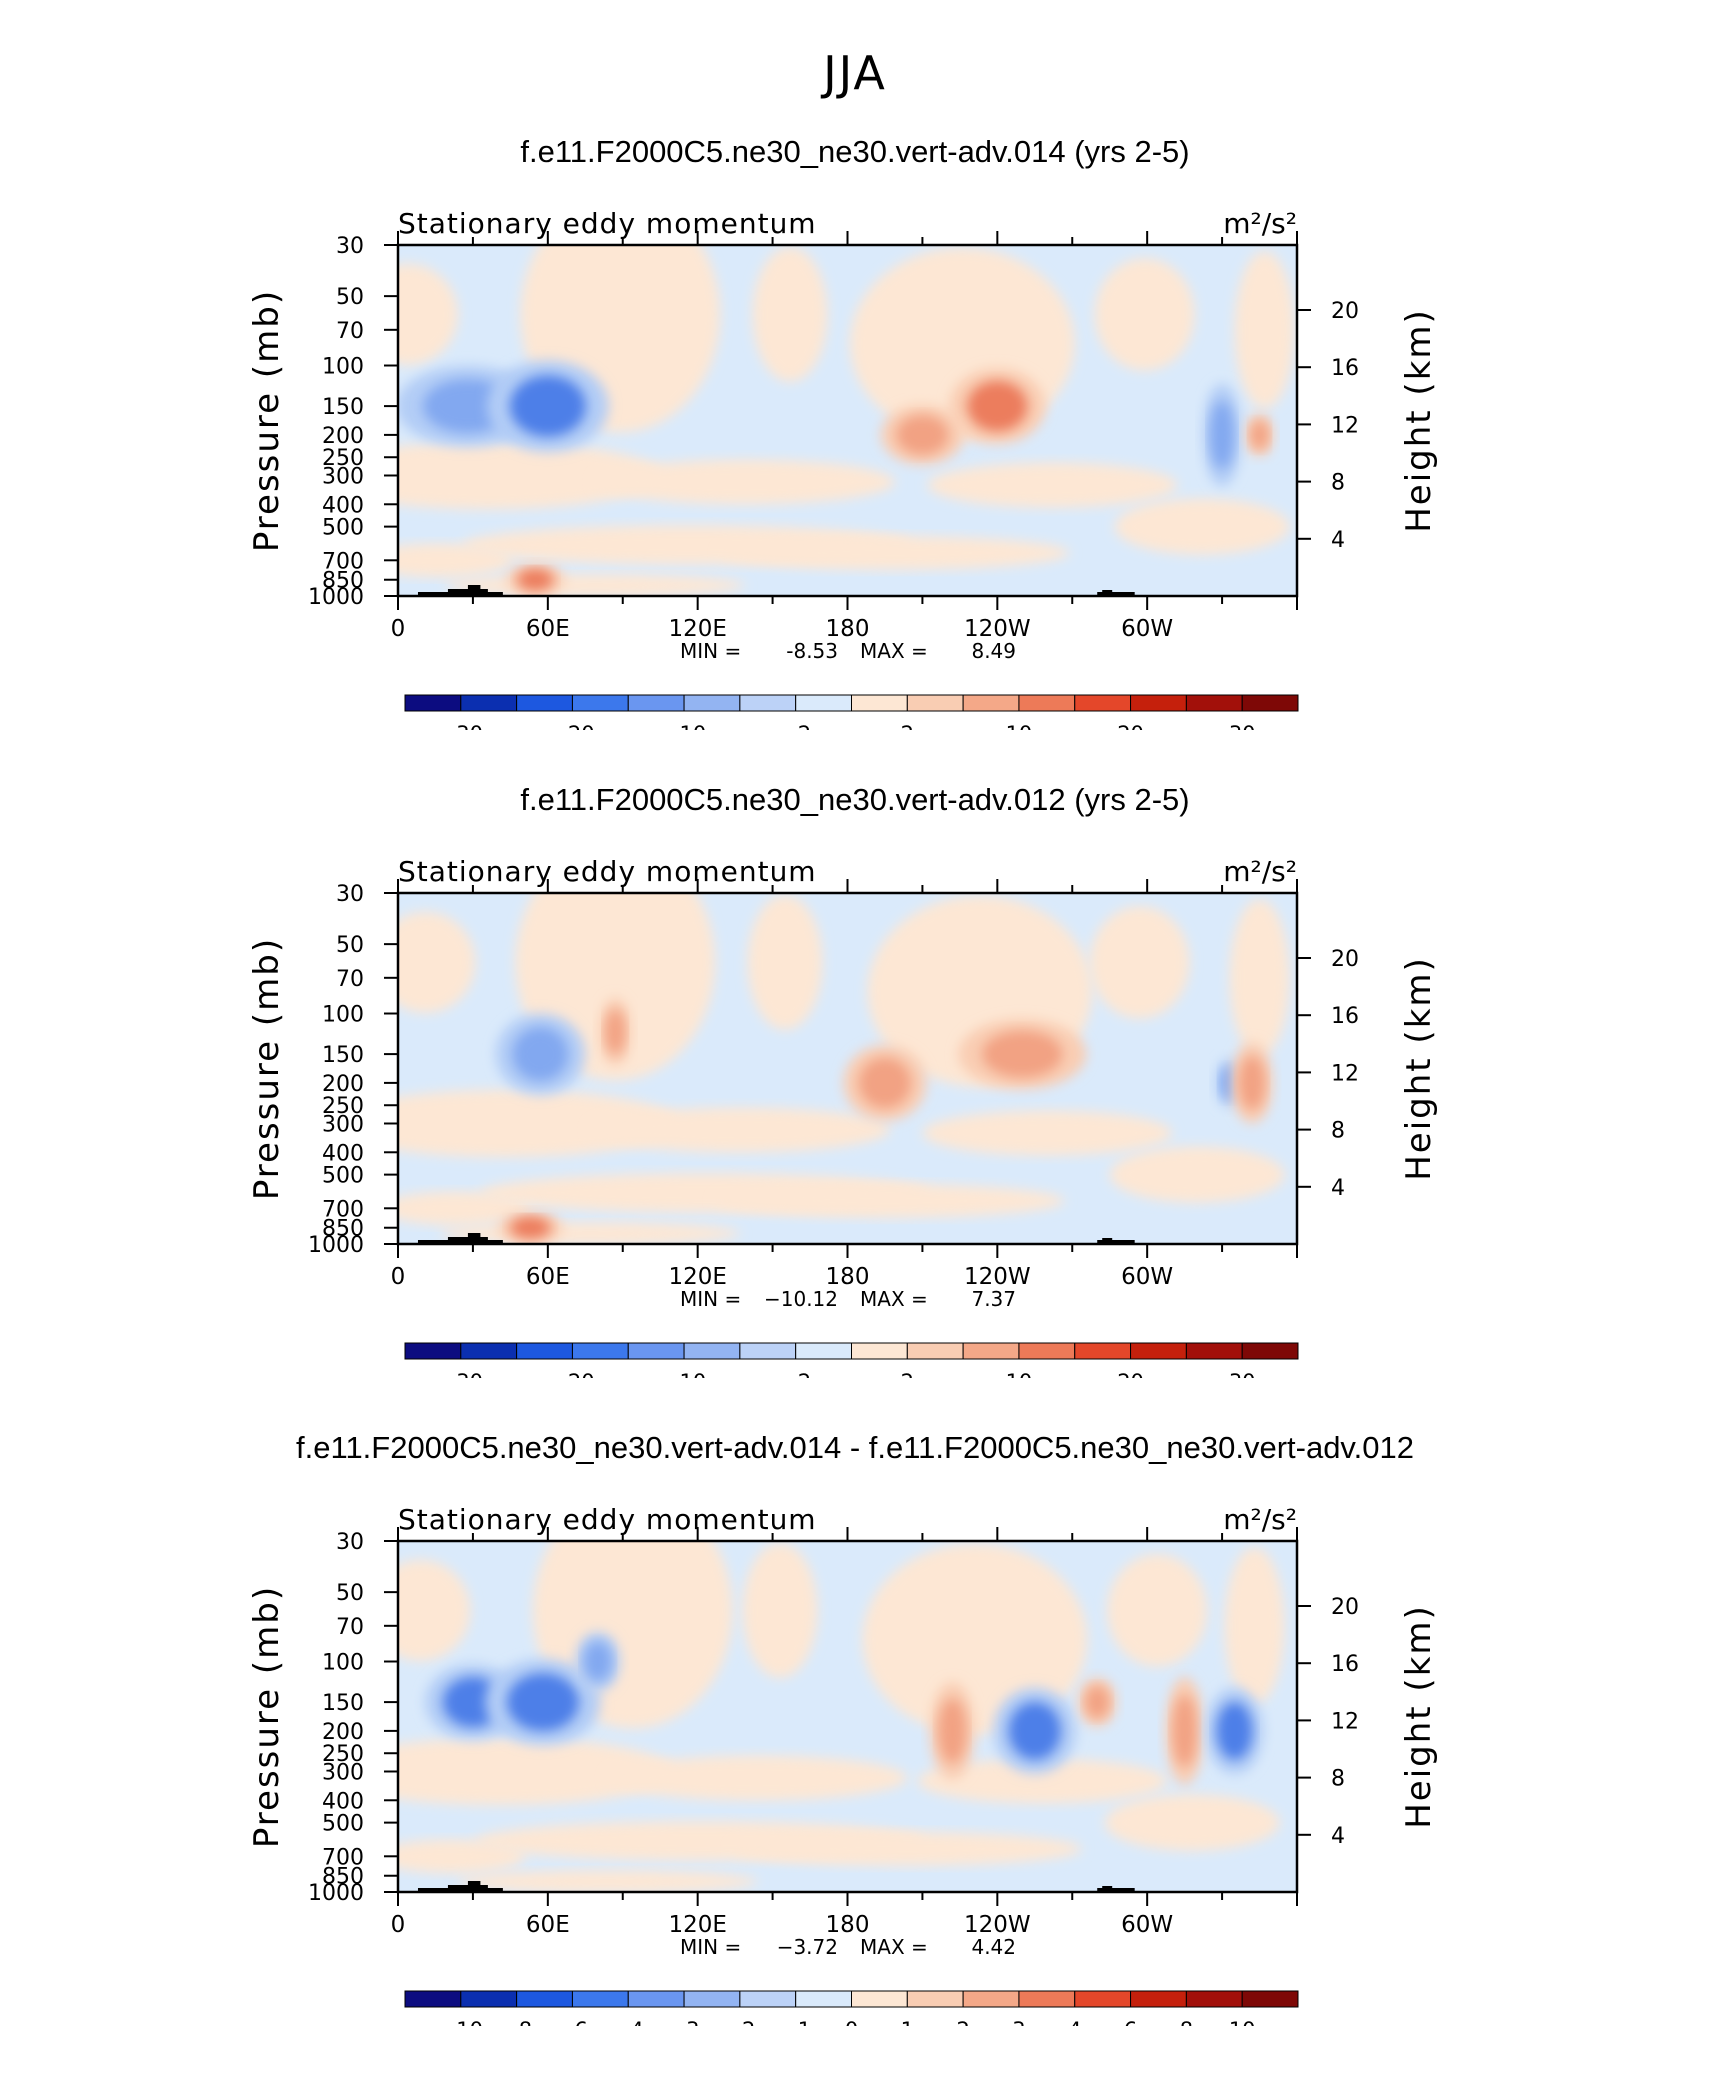 The height and width of the screenshot is (2074, 1710). I want to click on max-value: 7.37, so click(993, 1299).